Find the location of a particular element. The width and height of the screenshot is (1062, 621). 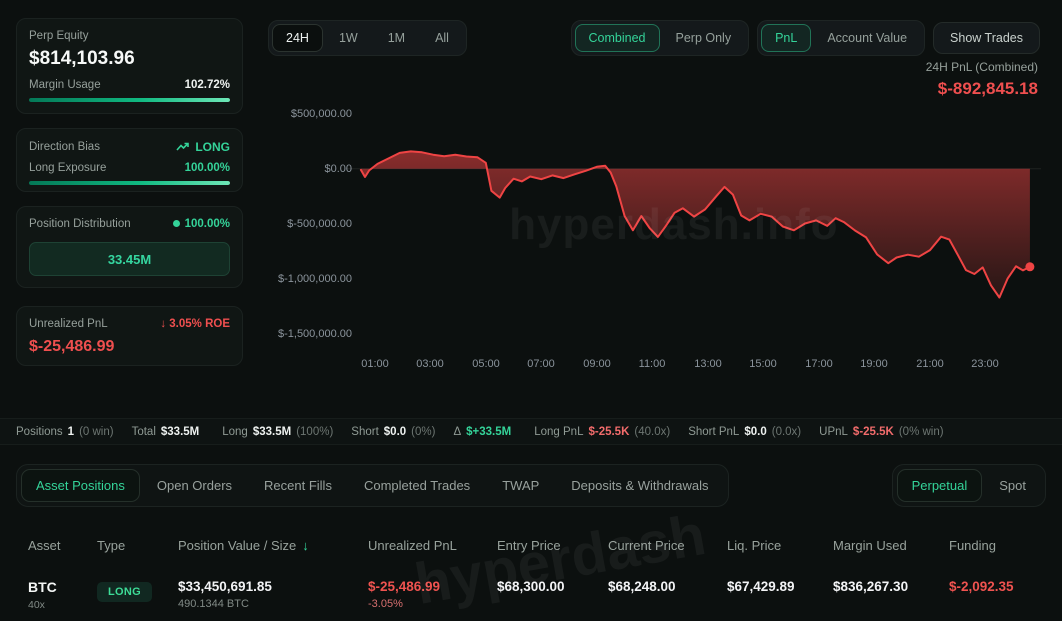

x-axis-tick-label: 01:00 is located at coordinates (375, 364).